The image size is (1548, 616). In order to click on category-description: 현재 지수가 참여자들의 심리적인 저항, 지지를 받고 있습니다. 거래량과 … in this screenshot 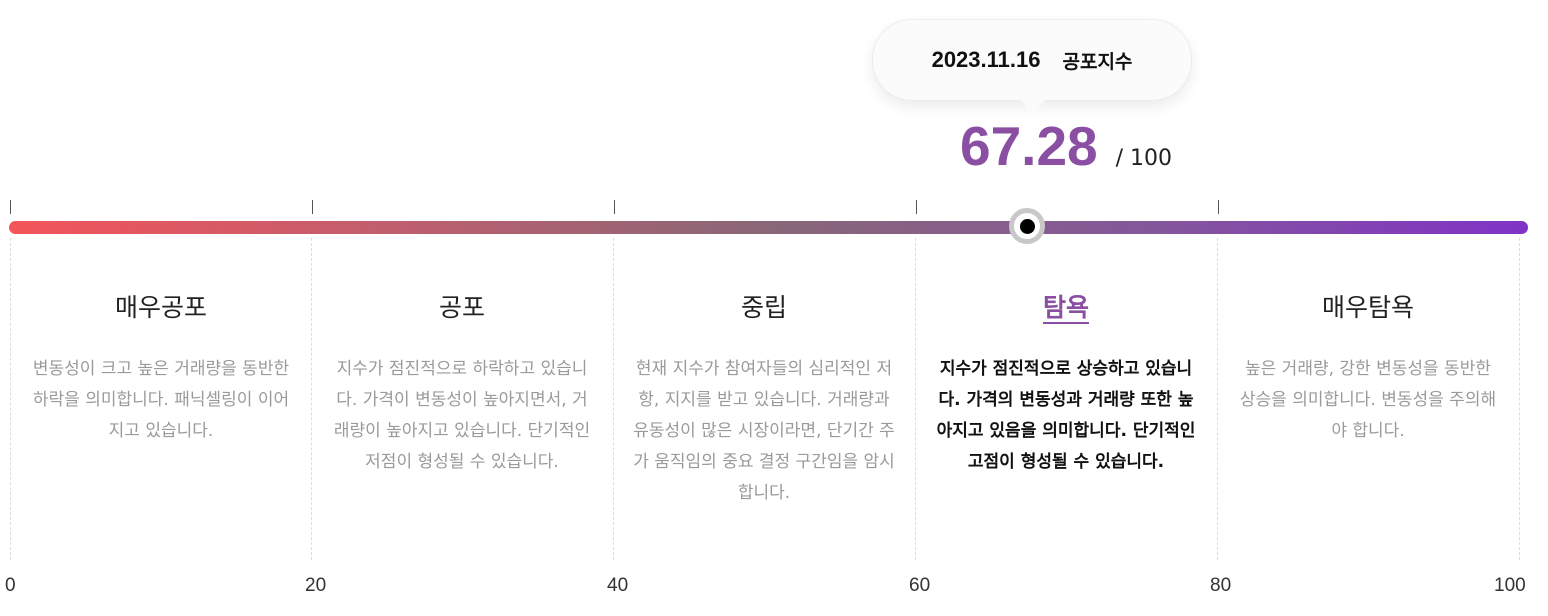, I will do `click(764, 431)`.